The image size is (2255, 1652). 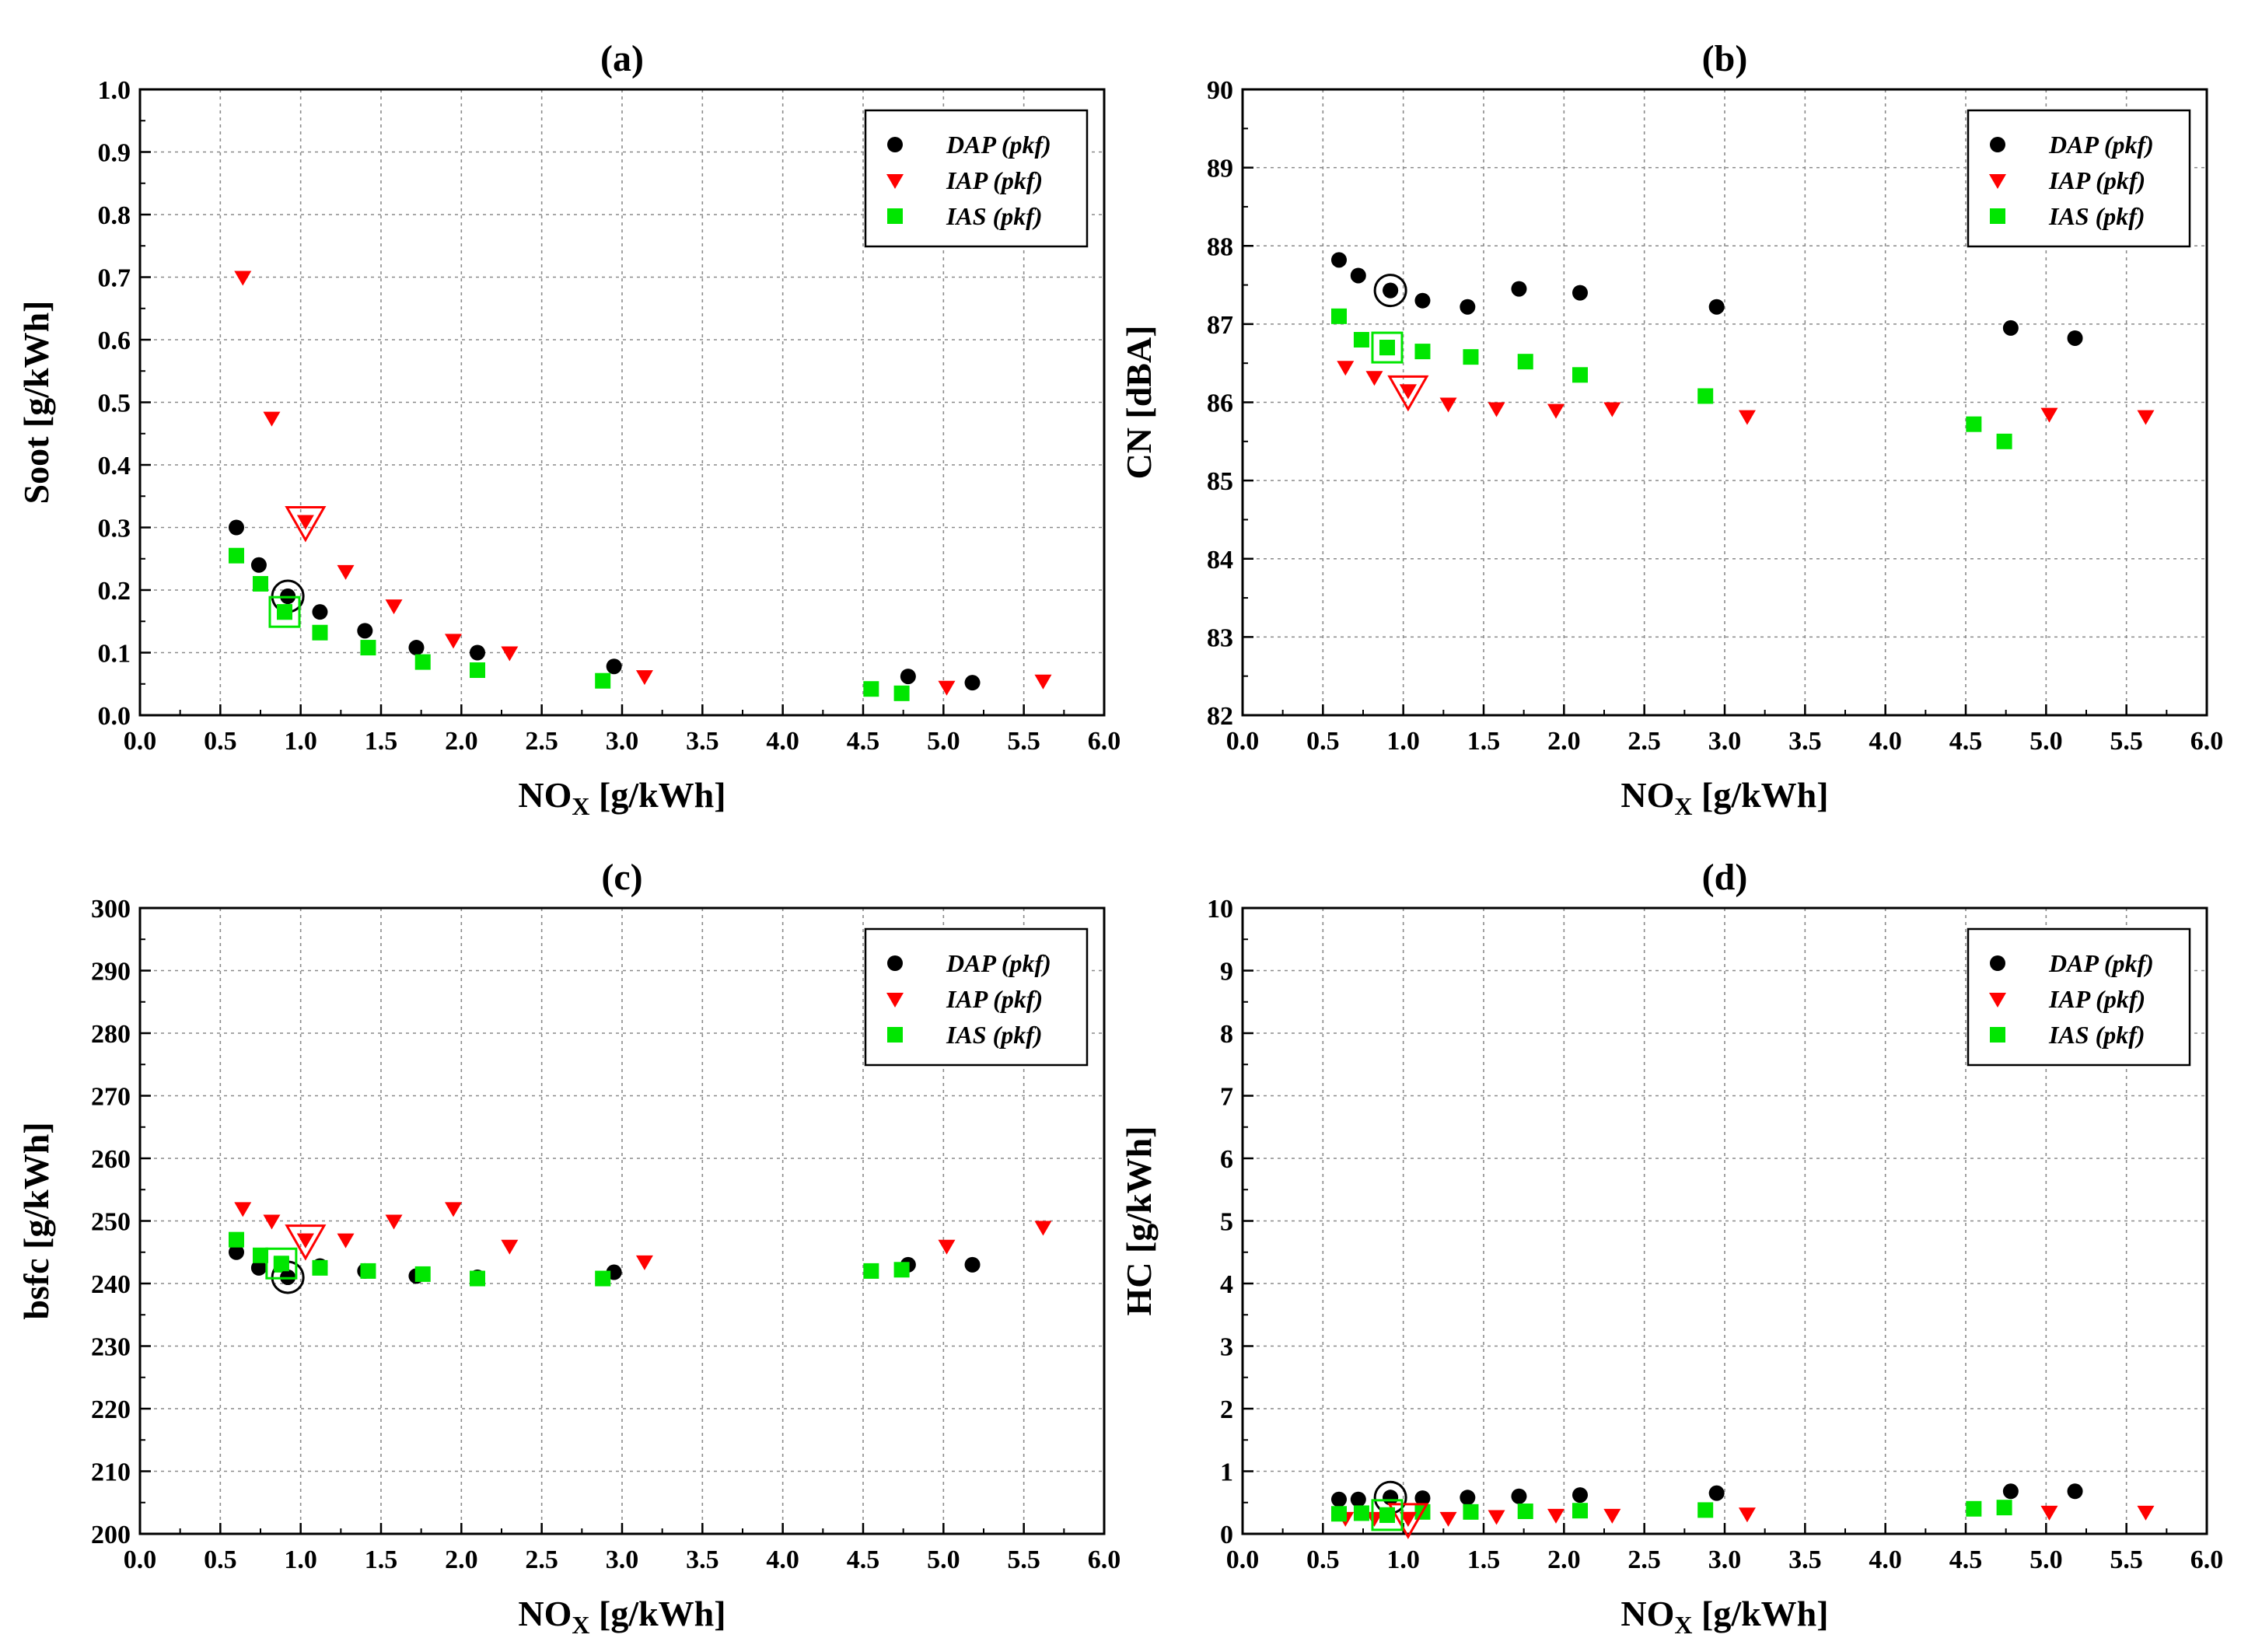 What do you see at coordinates (1725, 877) in the screenshot?
I see `panel-title: (d)` at bounding box center [1725, 877].